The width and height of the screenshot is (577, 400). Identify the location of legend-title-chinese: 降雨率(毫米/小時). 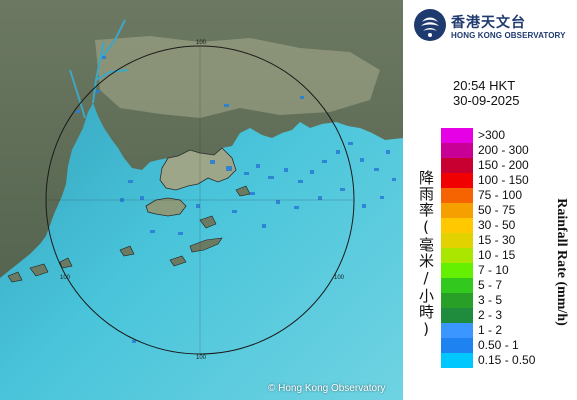
(426, 254).